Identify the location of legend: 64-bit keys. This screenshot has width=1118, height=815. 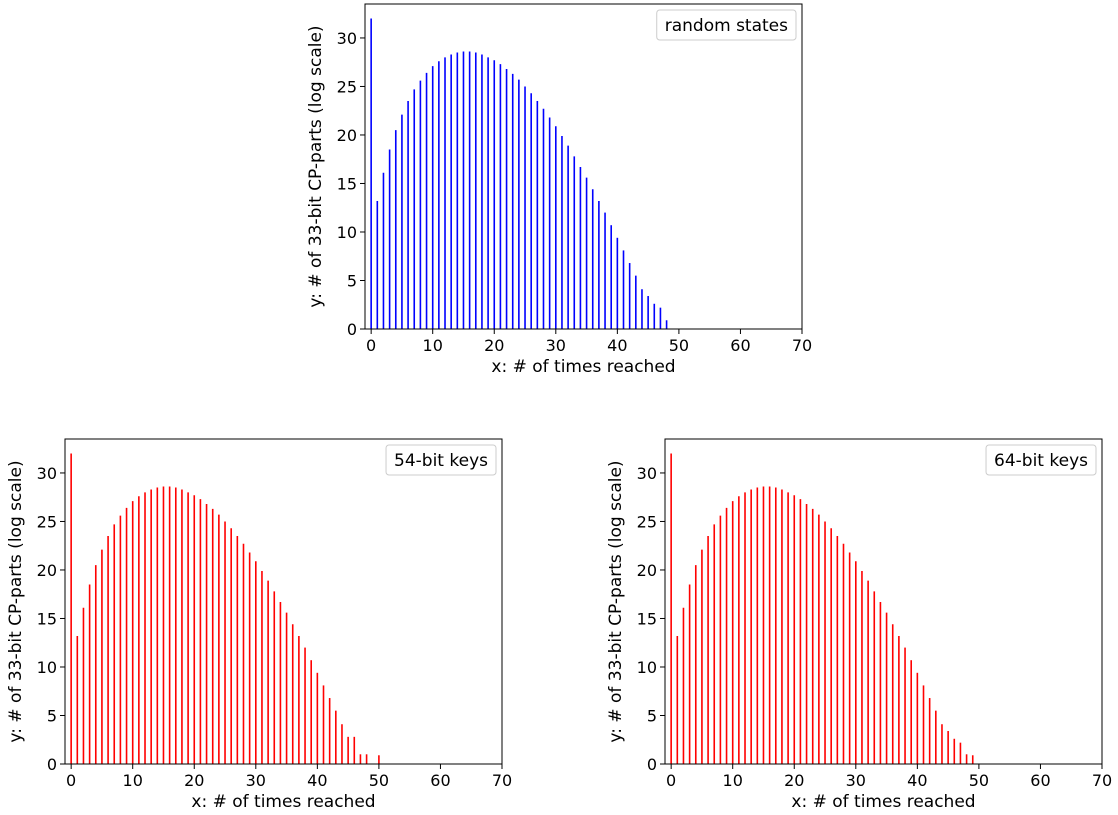
(1041, 460).